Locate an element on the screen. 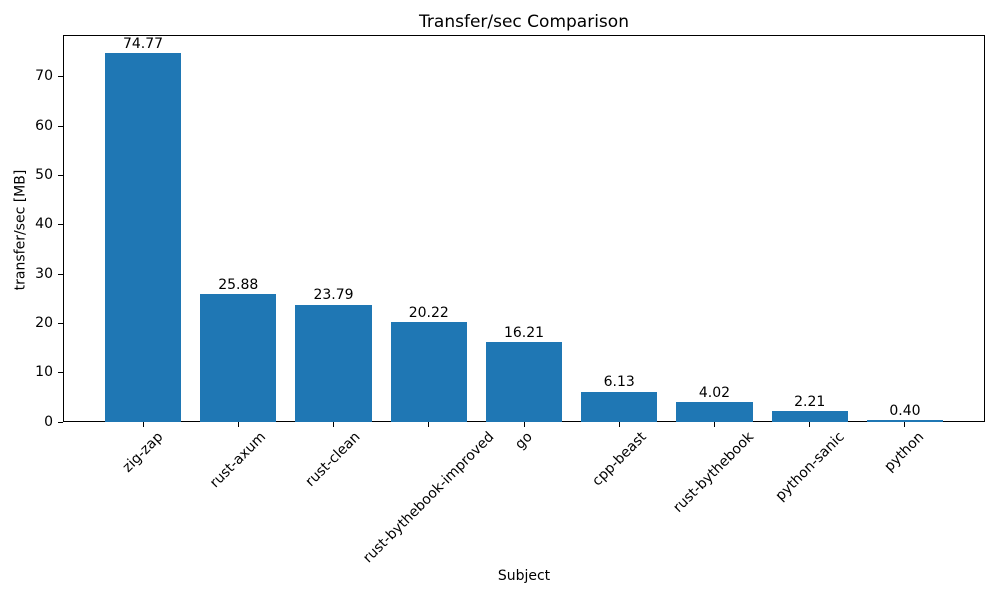 Image resolution: width=1000 pixels, height=600 pixels. x-tick-label: zig-zap is located at coordinates (142, 452).